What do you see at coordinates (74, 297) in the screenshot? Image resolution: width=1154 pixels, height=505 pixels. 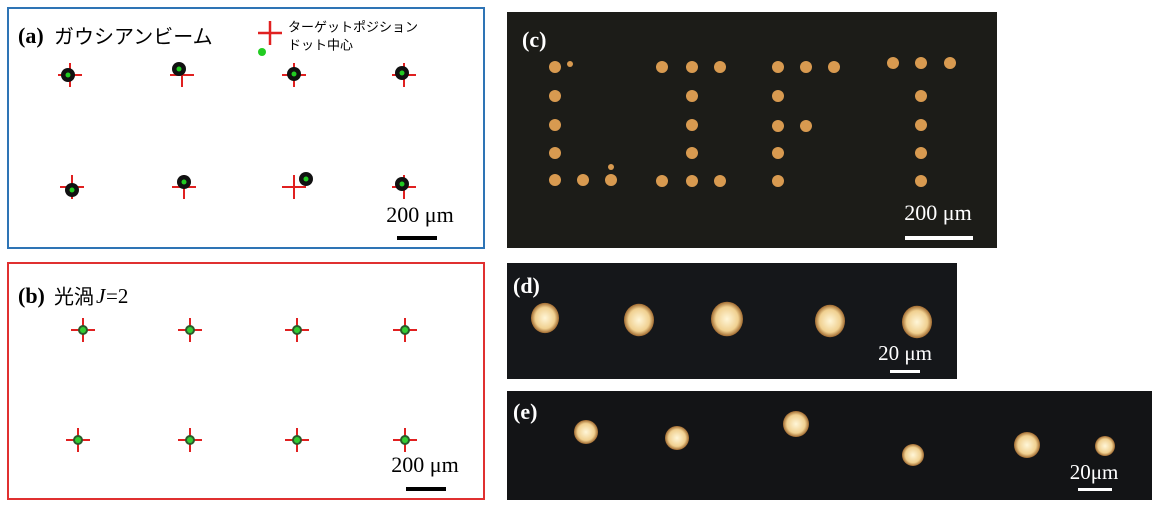 I see `panel-title: 光渦` at bounding box center [74, 297].